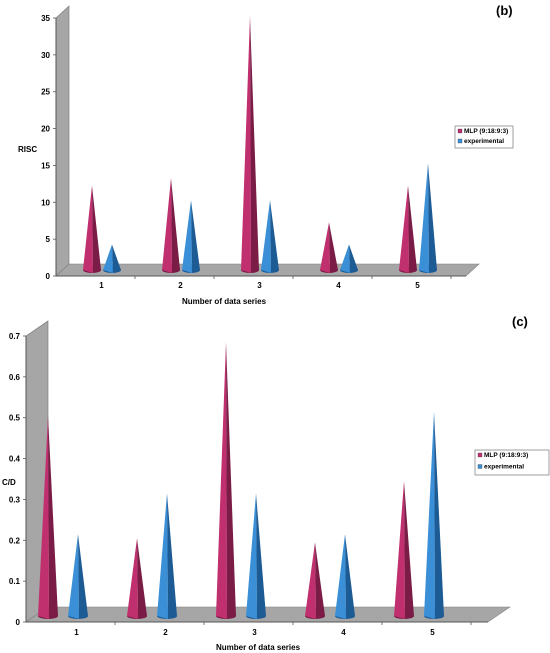 The image size is (550, 653). Describe the element at coordinates (259, 285) in the screenshot. I see `chart-b-x-tick-label: 3` at that location.